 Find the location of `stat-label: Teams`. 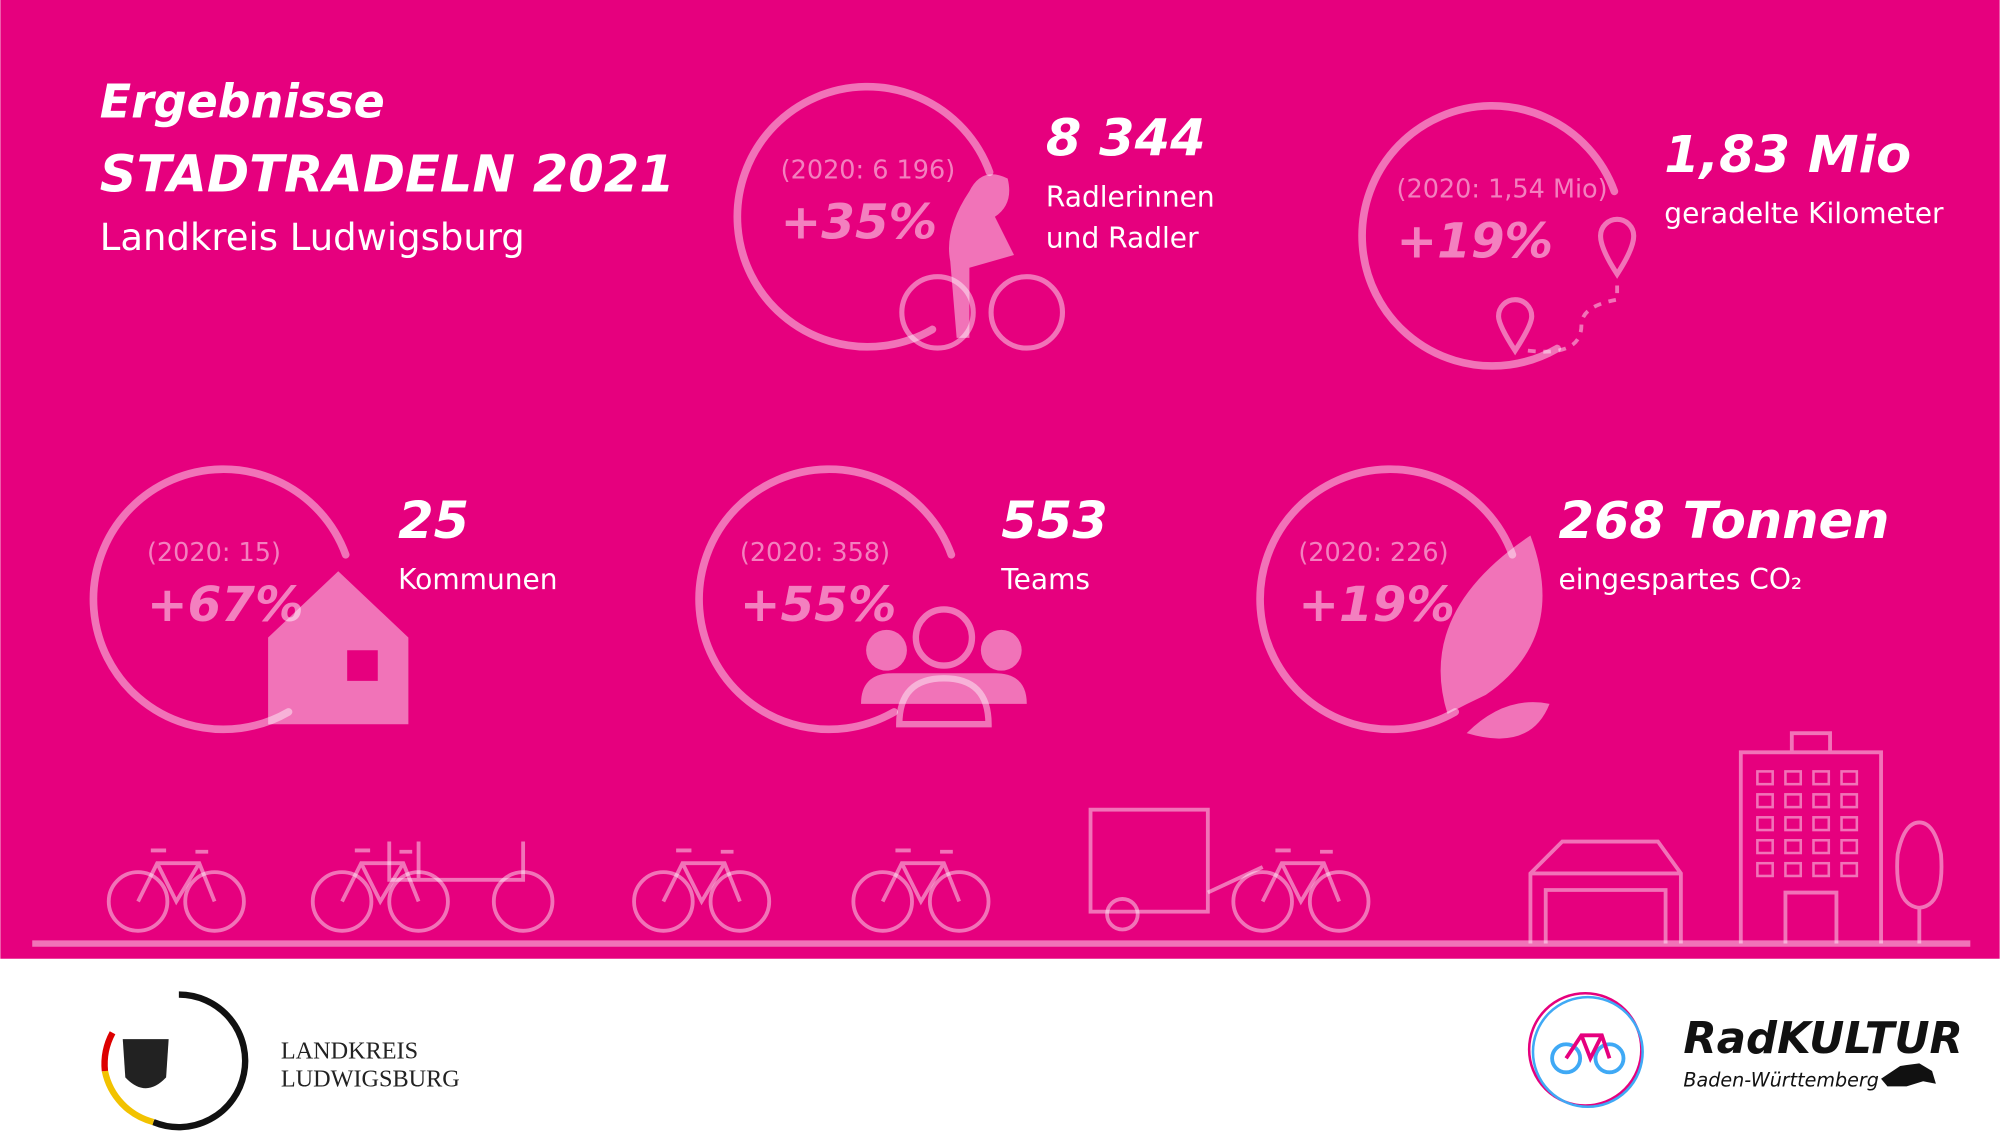

stat-label: Teams is located at coordinates (1045, 579).